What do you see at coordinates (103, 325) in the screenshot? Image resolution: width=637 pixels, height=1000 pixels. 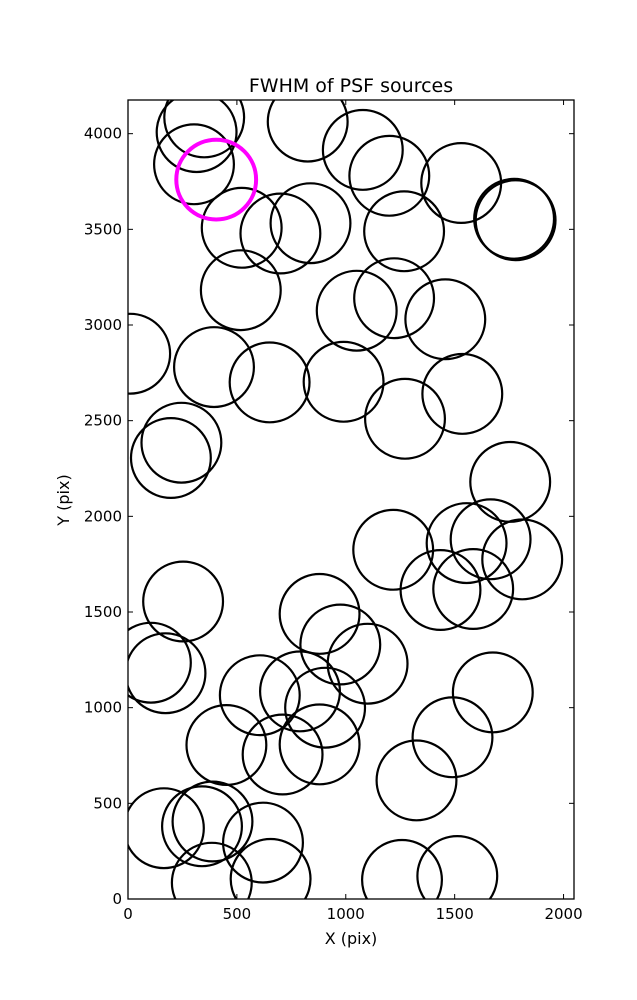 I see `y-tick-label: 3000` at bounding box center [103, 325].